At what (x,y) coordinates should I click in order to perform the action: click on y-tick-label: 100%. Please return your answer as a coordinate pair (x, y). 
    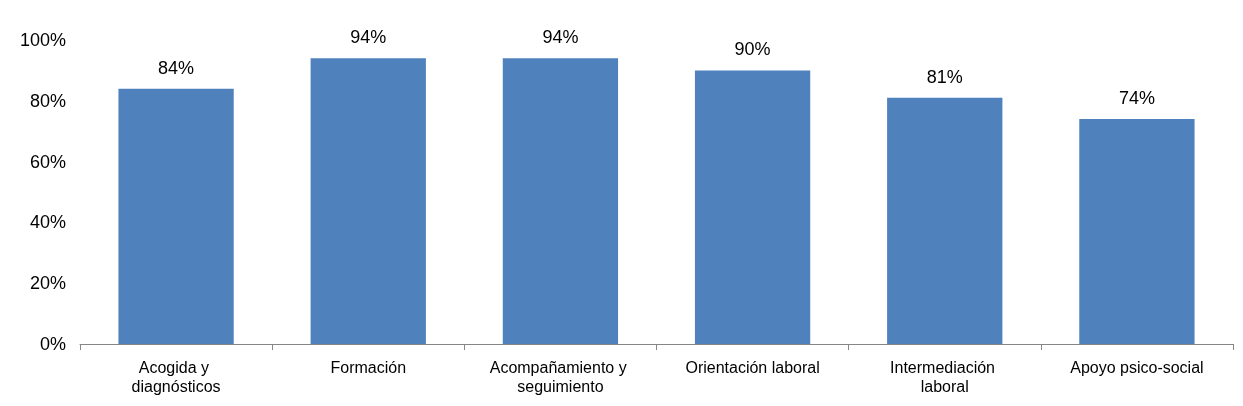
    Looking at the image, I should click on (42, 40).